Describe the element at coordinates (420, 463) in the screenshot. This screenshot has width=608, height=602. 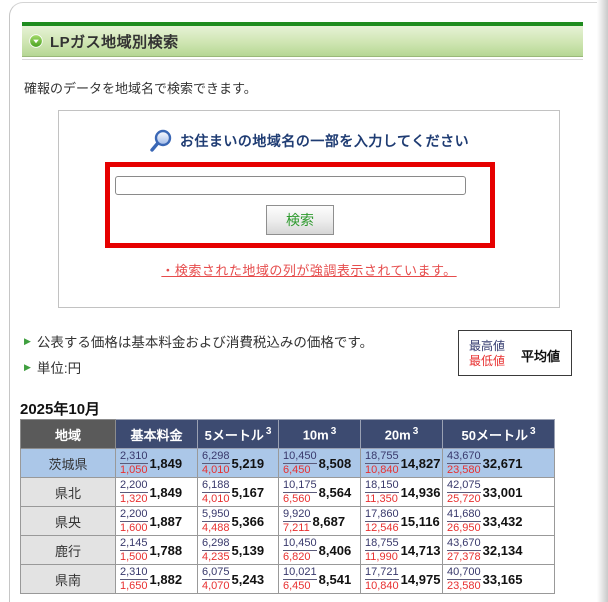
I see `avg-value: 14,827` at that location.